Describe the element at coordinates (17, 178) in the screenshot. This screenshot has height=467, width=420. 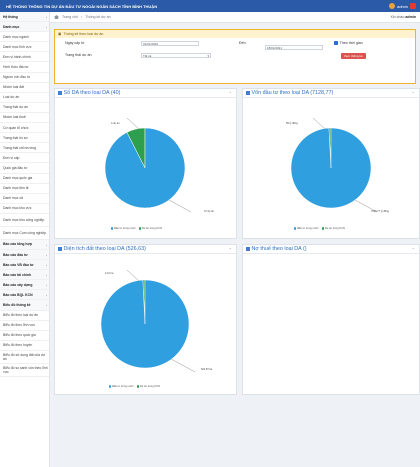
I see `sidebar-item-label: Danh mục quốc gia` at that location.